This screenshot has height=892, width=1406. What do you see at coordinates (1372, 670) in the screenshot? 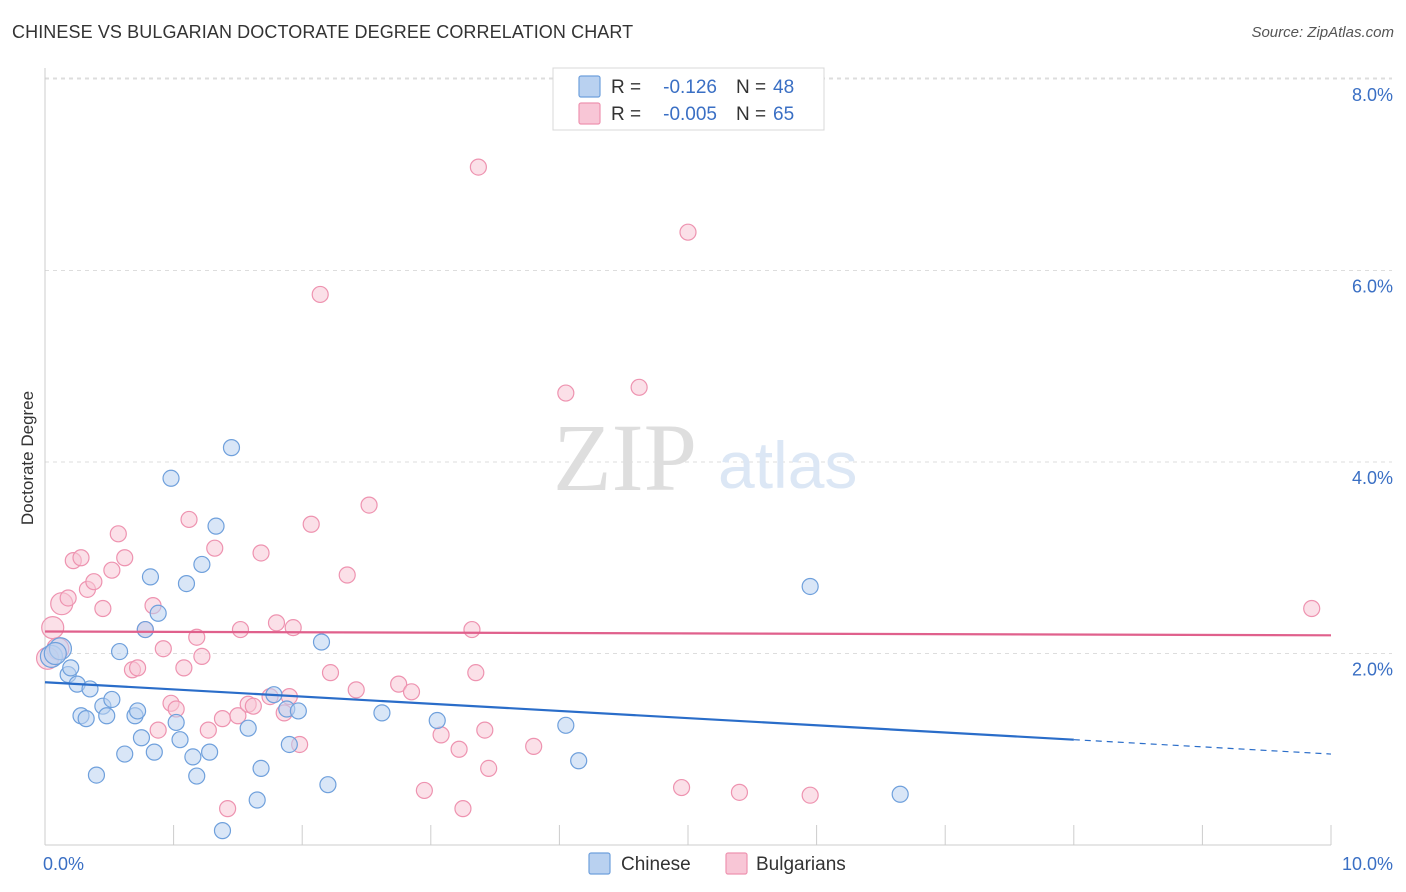
I see `y-tick-label: 2.0%` at bounding box center [1372, 670].